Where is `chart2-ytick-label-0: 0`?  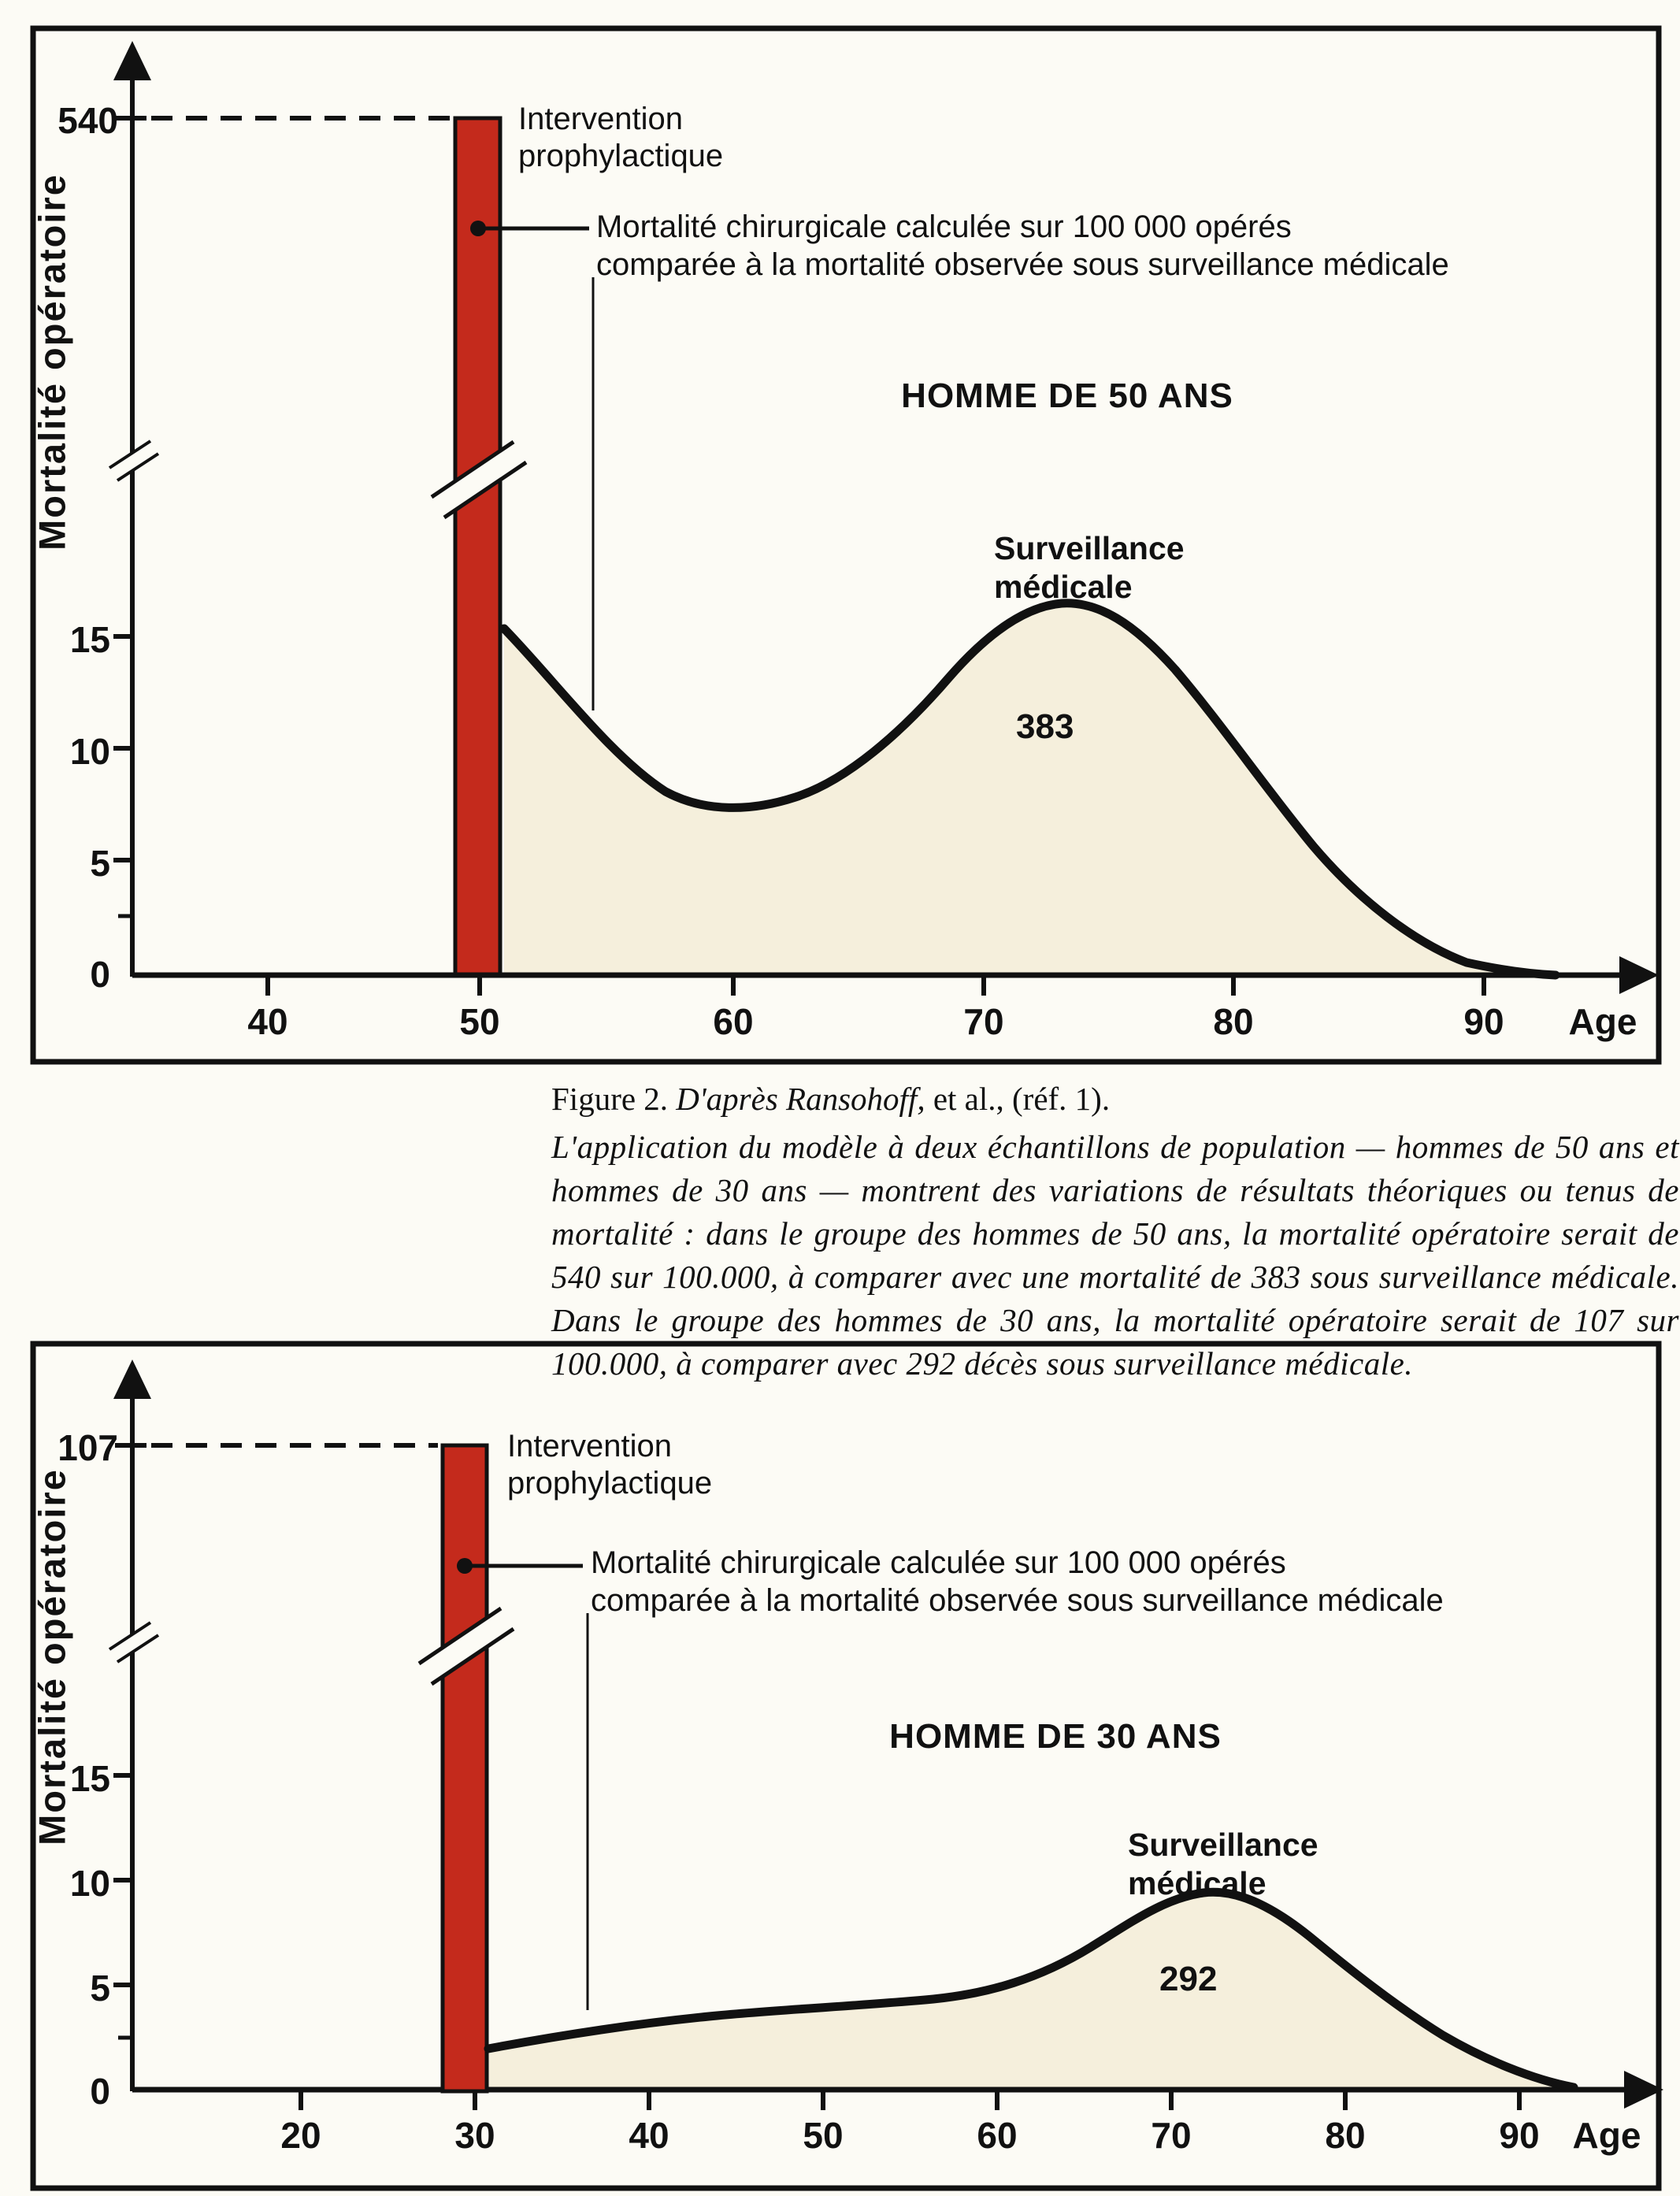 chart2-ytick-label-0: 0 is located at coordinates (100, 2091).